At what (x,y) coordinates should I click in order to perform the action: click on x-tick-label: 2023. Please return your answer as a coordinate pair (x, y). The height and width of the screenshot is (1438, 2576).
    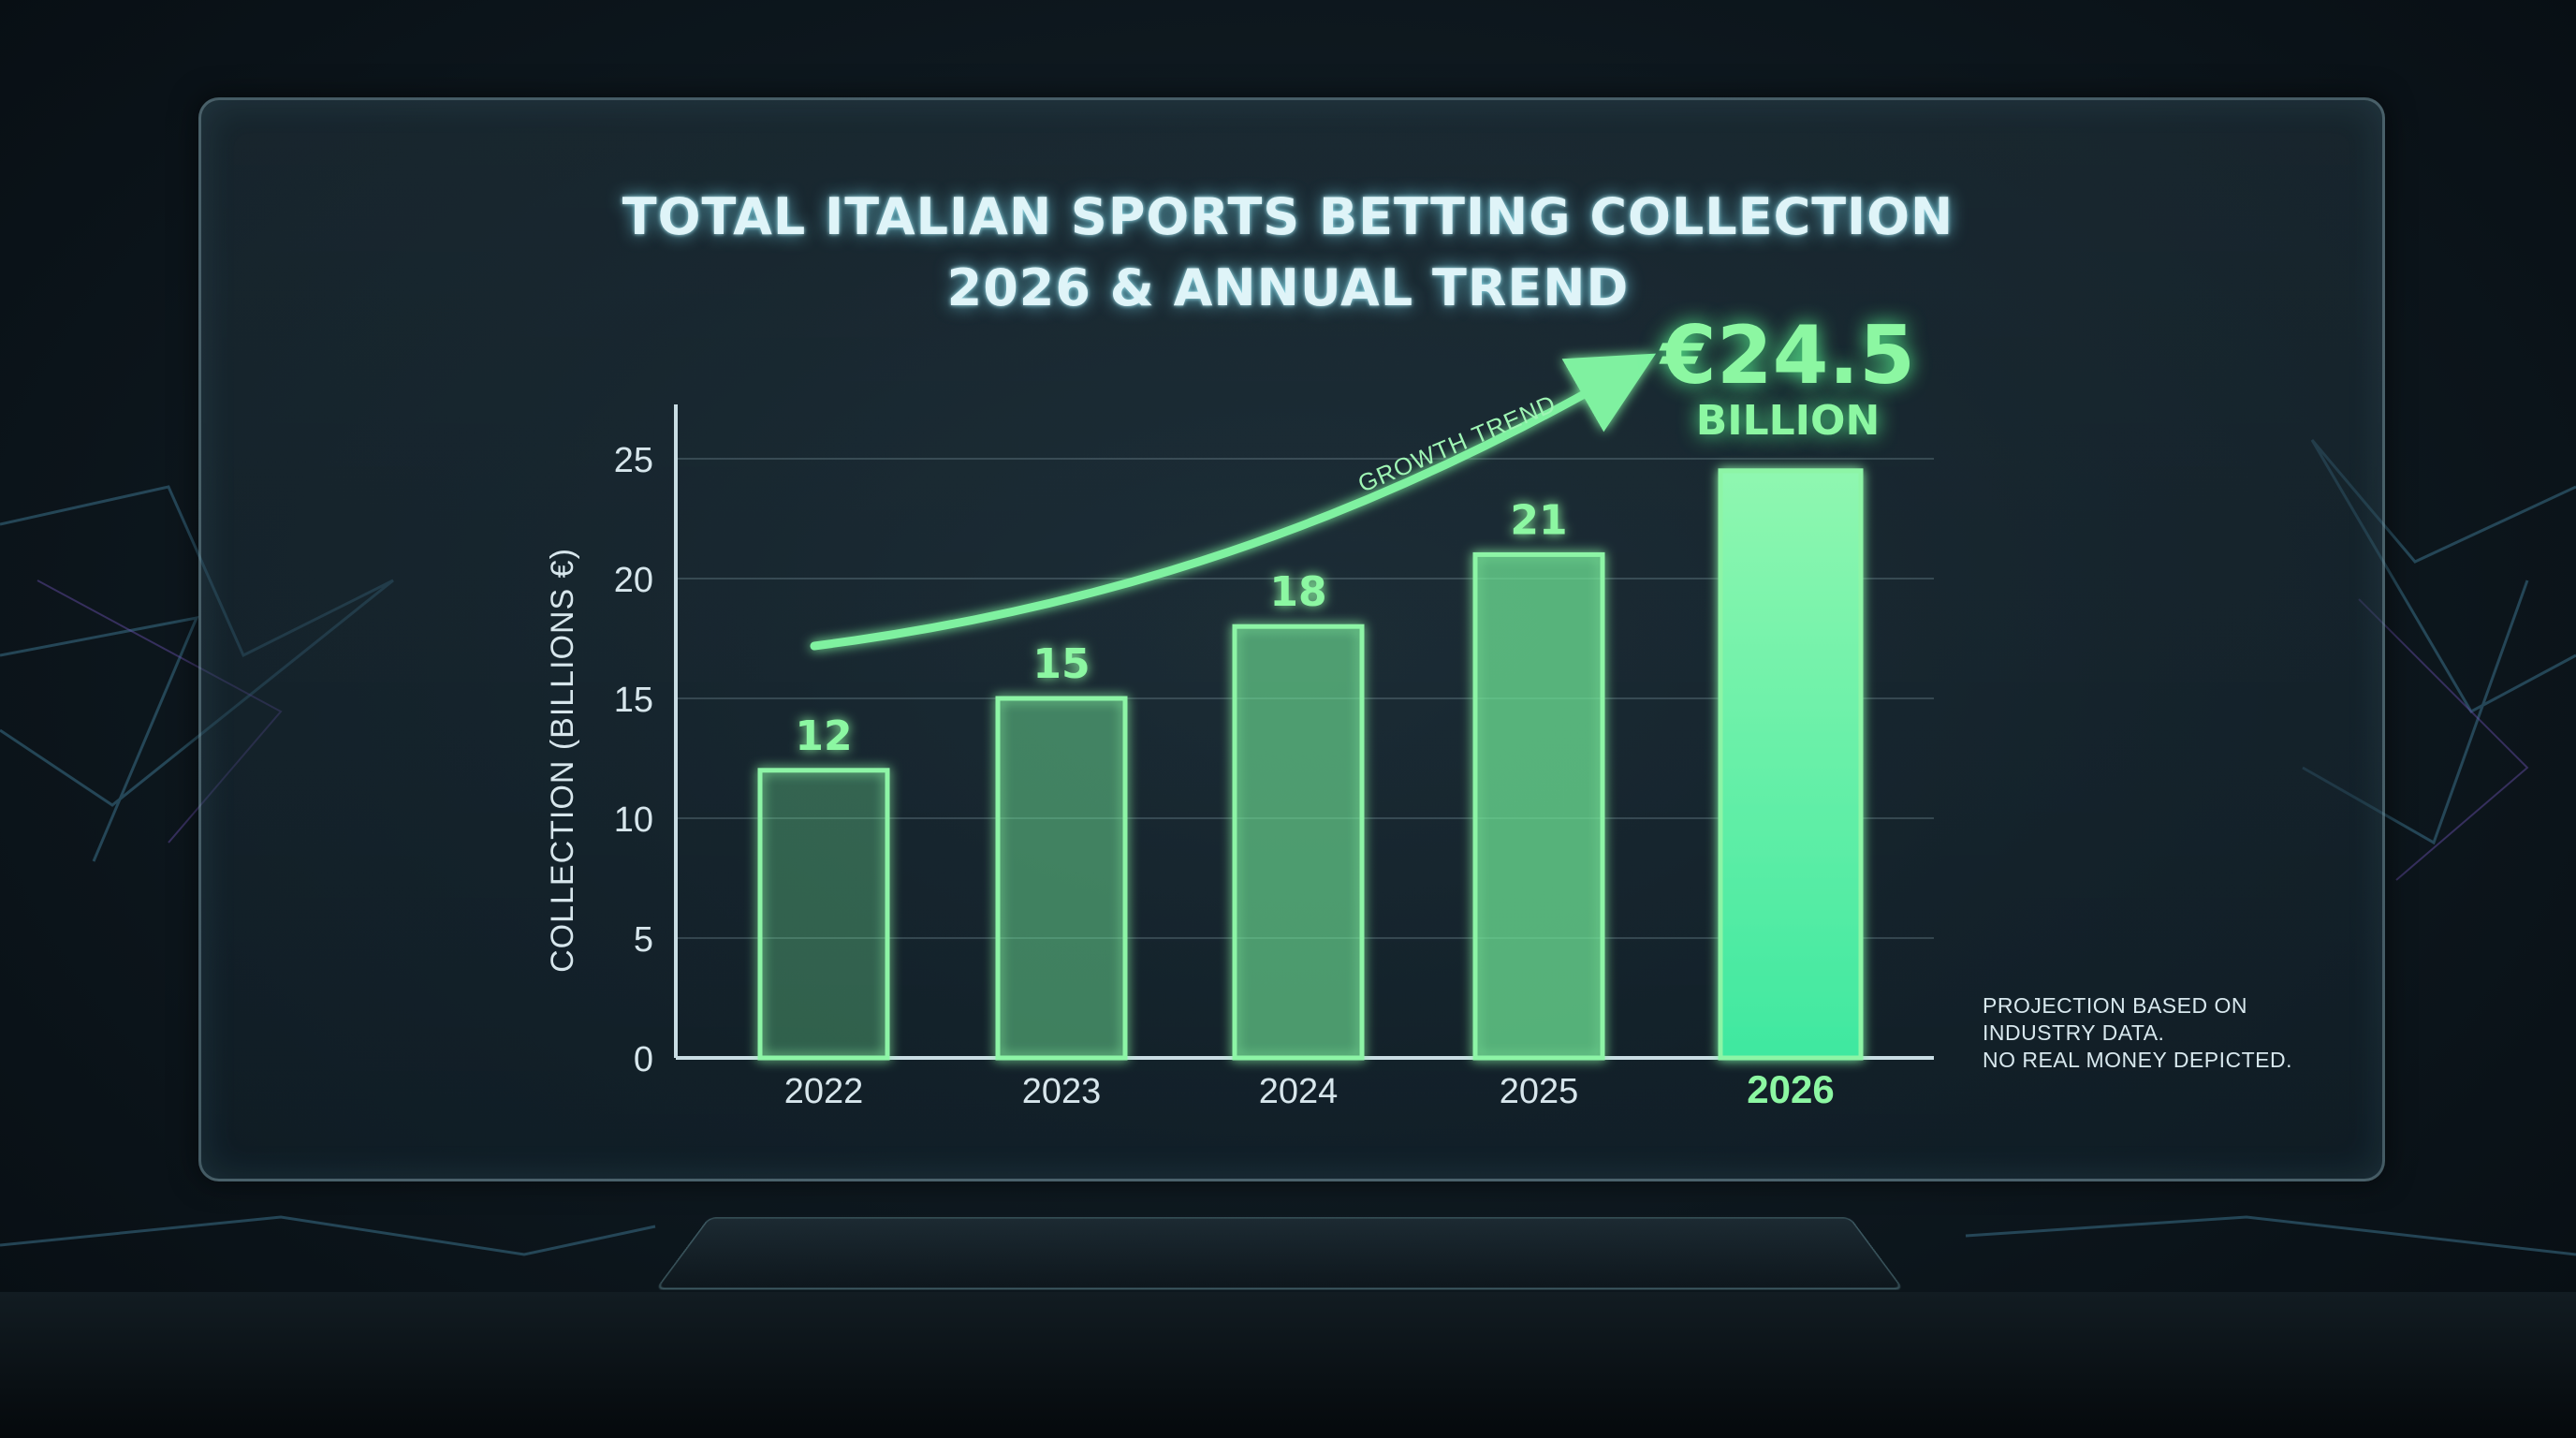
    Looking at the image, I should click on (1062, 1091).